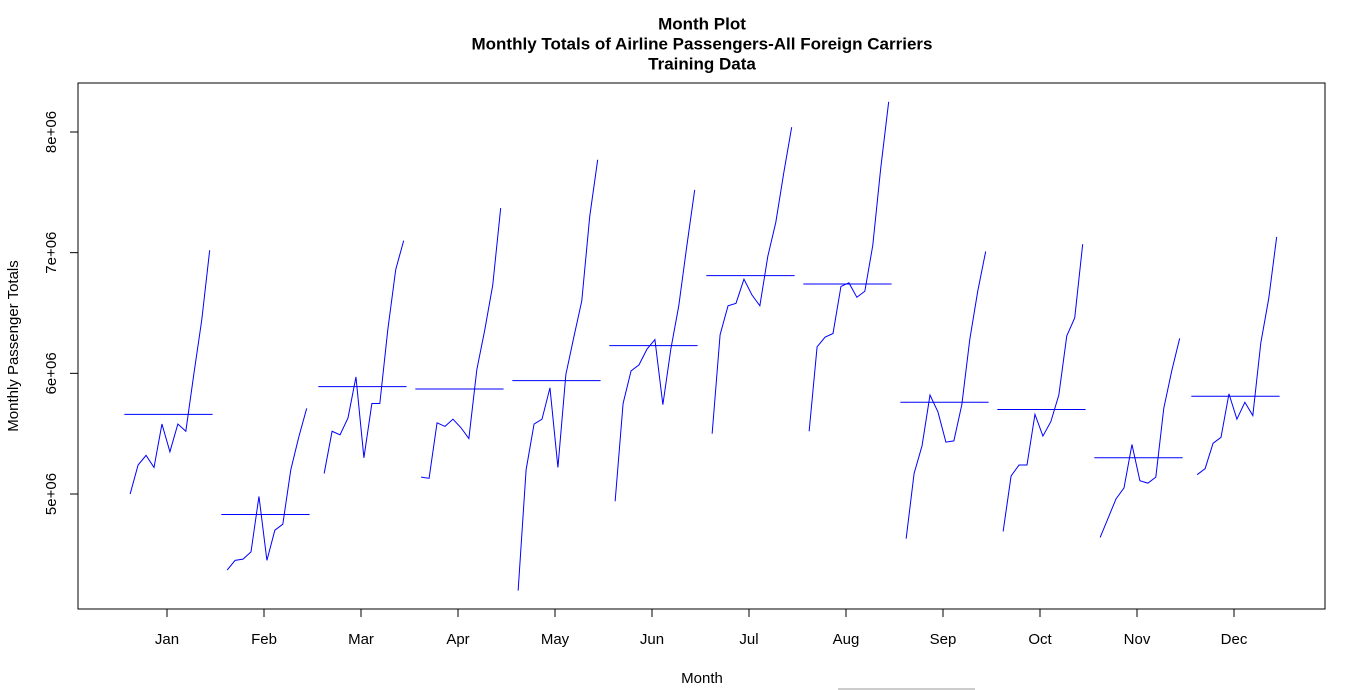 Image resolution: width=1366 pixels, height=690 pixels. What do you see at coordinates (702, 678) in the screenshot?
I see `x-axis-label: Month` at bounding box center [702, 678].